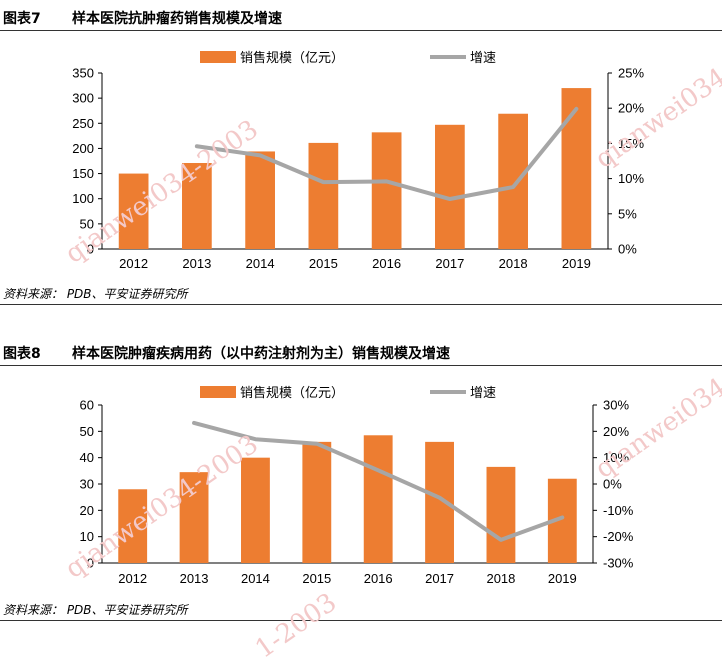 This screenshot has width=722, height=665. What do you see at coordinates (22, 19) in the screenshot?
I see `figure-7-number: 图表7` at bounding box center [22, 19].